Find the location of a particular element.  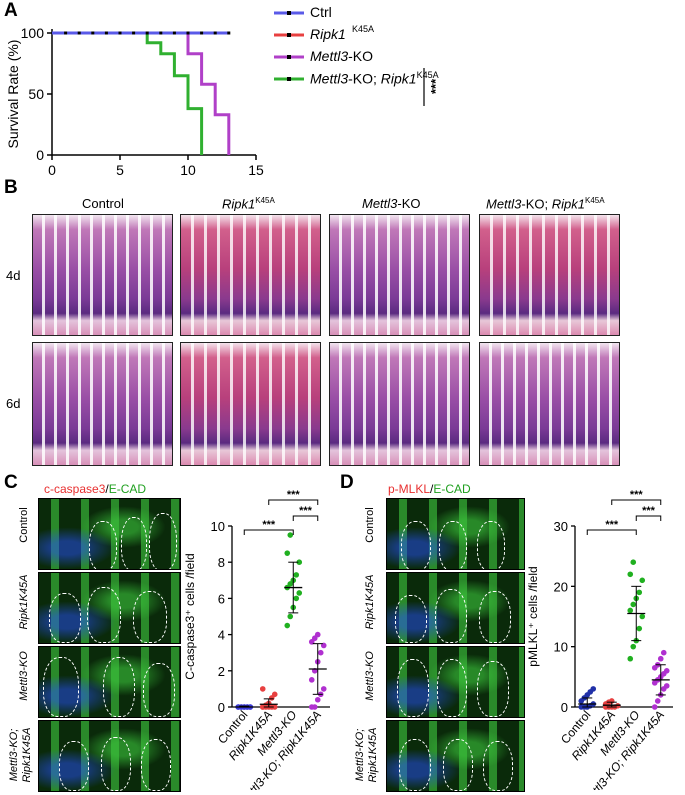

fluorescence-c-ripk1 is located at coordinates (109, 608).